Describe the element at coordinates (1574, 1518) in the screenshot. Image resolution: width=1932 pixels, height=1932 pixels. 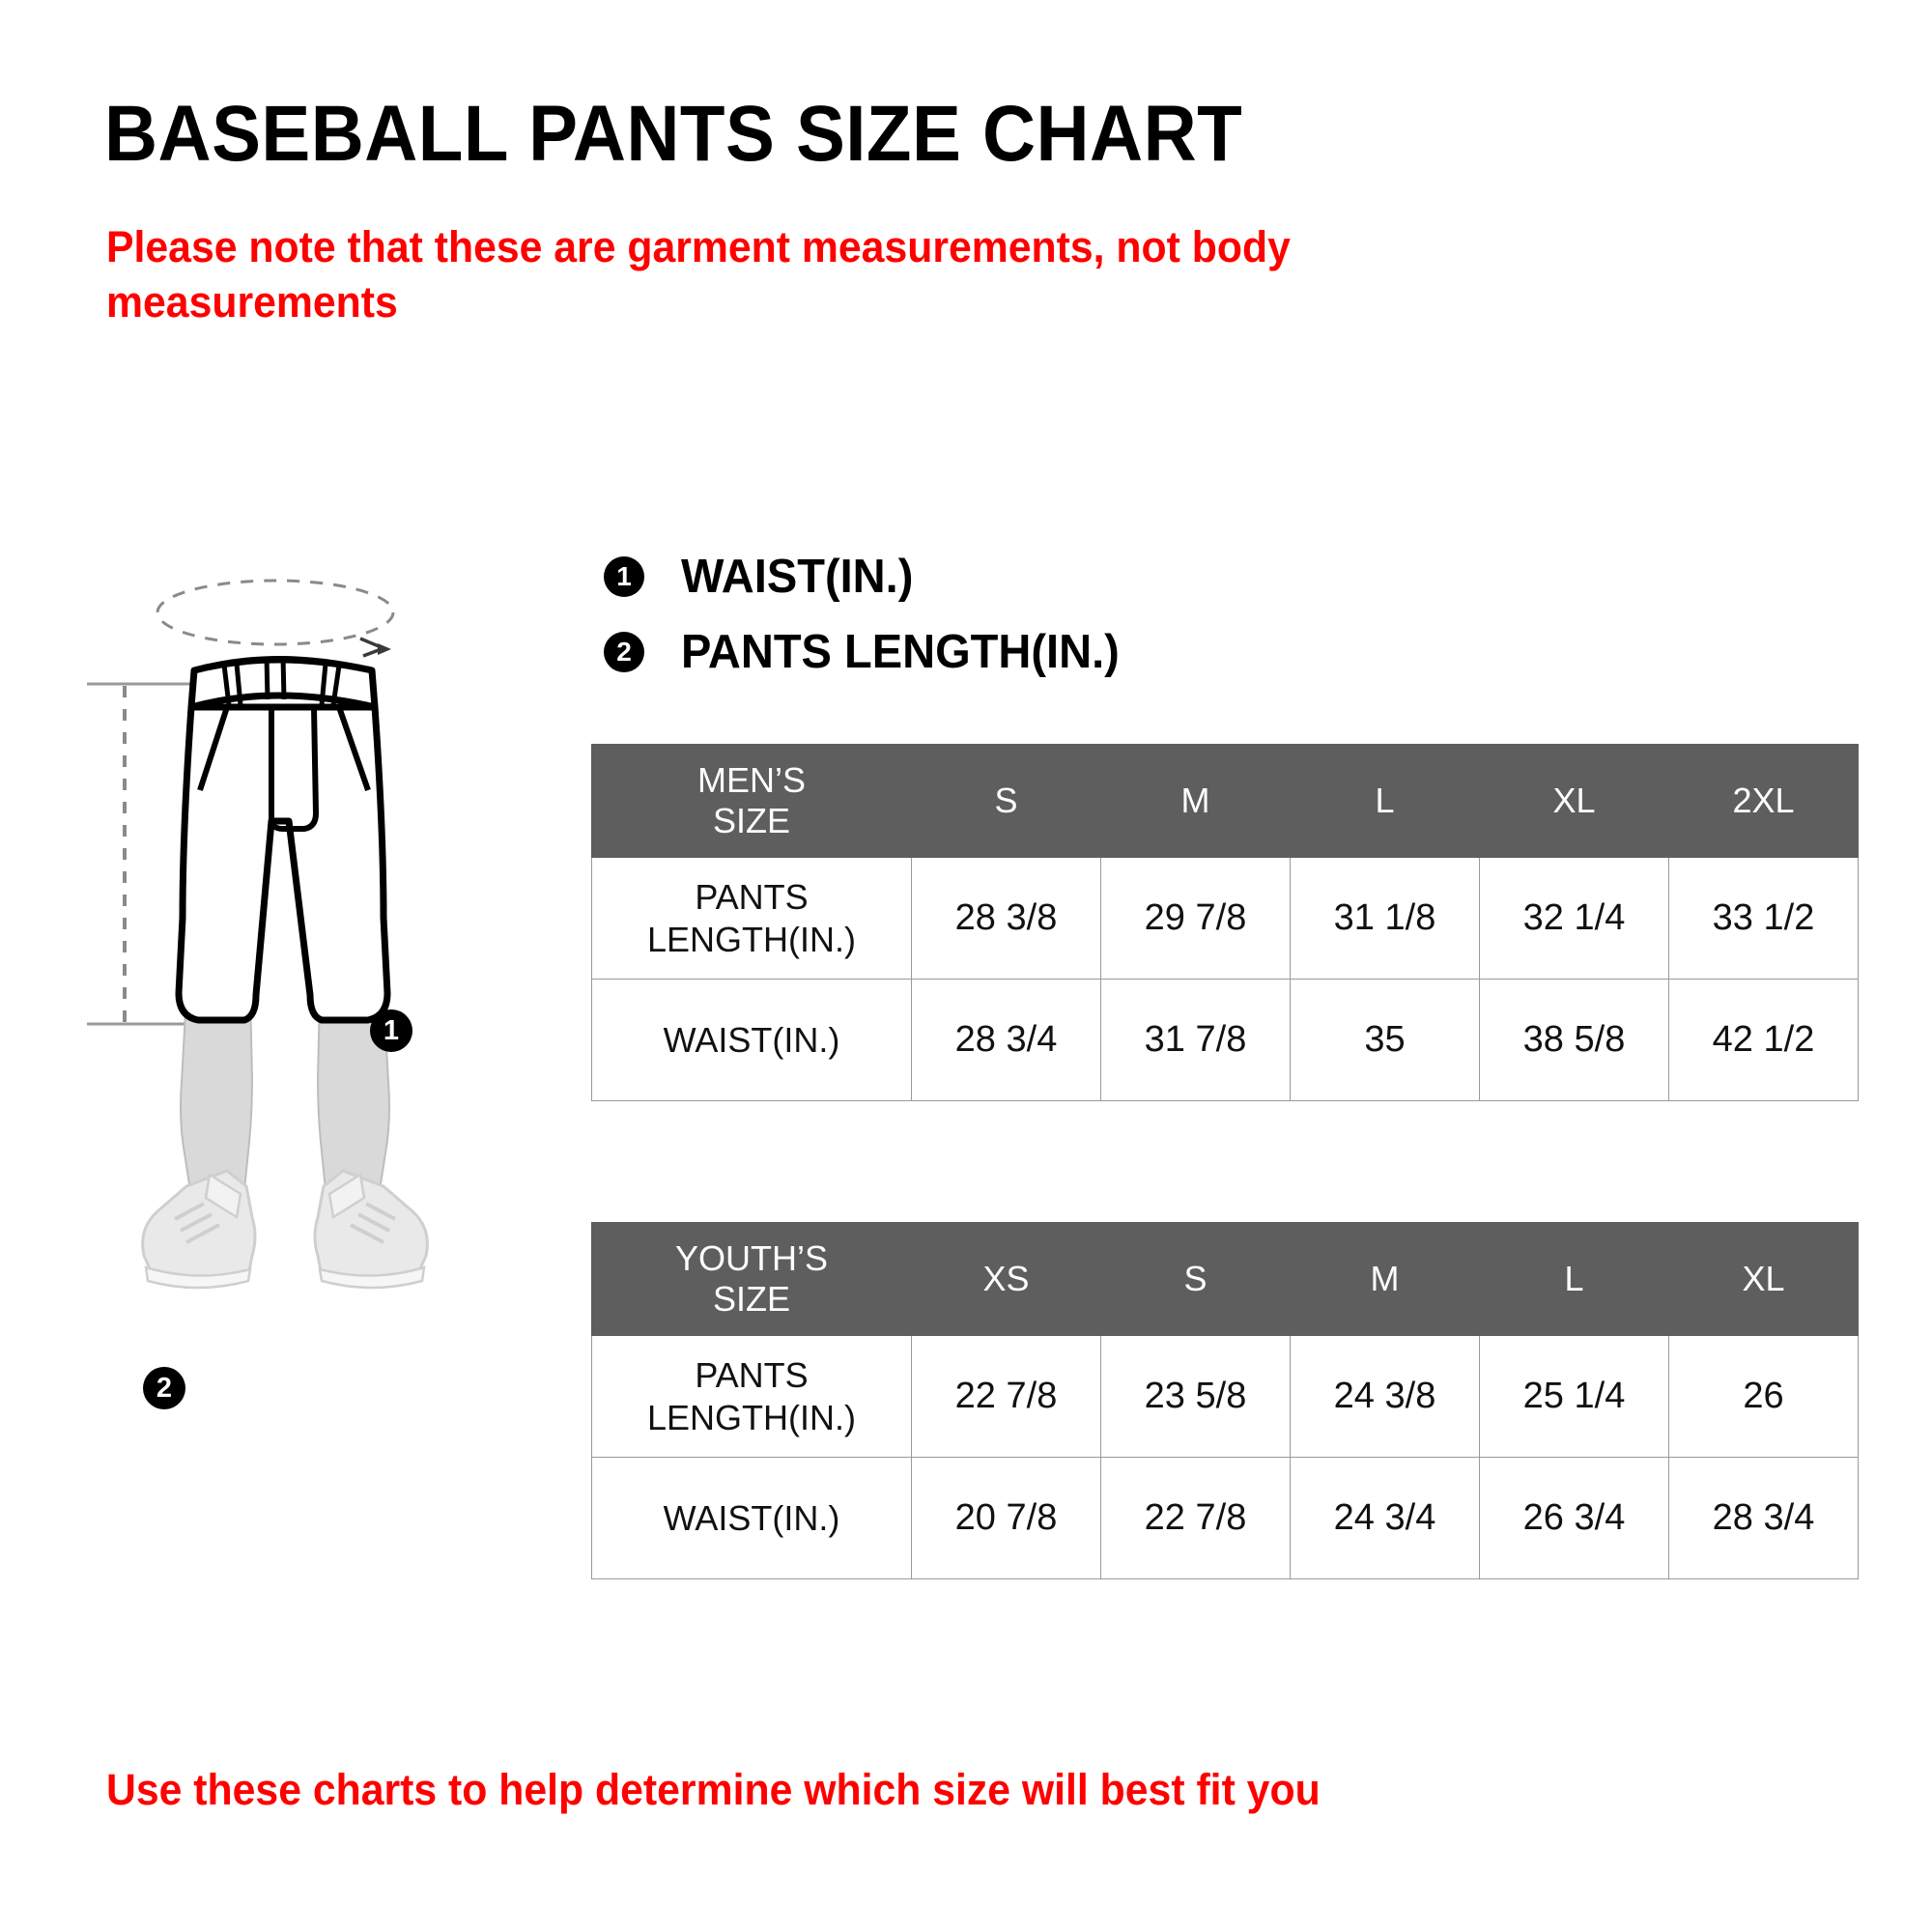
I see `youths-waist-l: 26 3/4` at that location.